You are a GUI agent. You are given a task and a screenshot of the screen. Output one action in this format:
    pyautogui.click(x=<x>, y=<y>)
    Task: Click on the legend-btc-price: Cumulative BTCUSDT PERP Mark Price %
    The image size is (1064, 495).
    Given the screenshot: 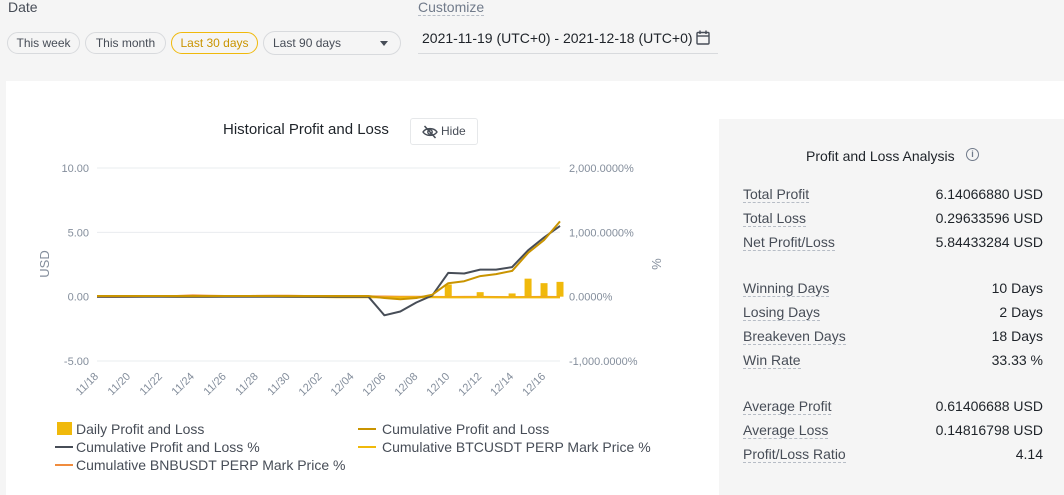 What is the action you would take?
    pyautogui.click(x=516, y=447)
    